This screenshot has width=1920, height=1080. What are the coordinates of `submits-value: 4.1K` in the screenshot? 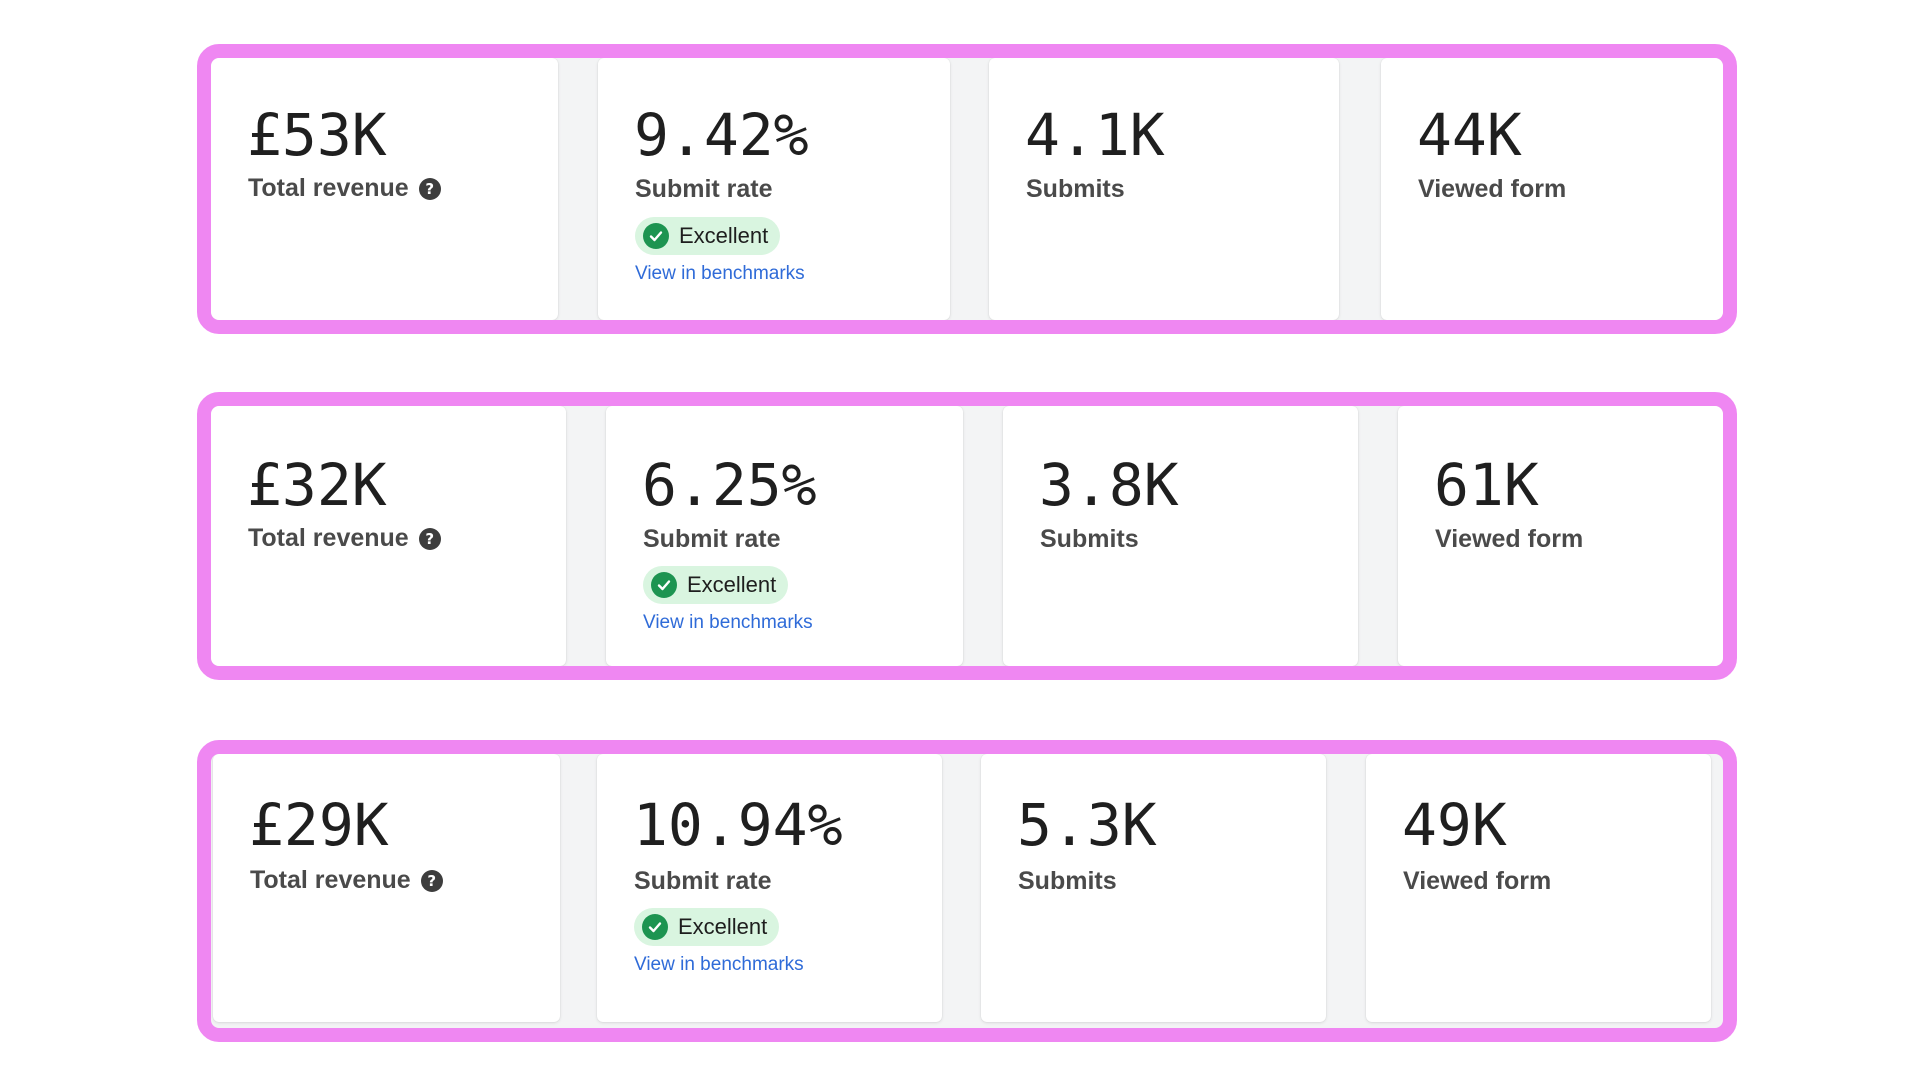 It's located at (1095, 135).